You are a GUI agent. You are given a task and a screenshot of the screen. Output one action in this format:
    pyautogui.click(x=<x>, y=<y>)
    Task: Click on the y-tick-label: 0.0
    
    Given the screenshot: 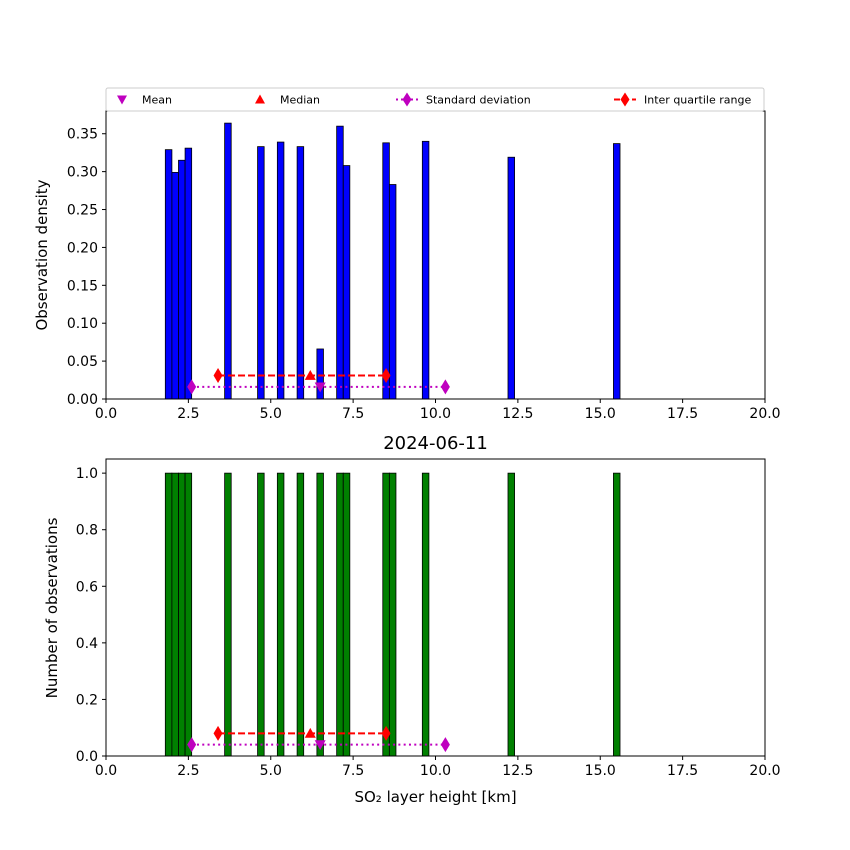 What is the action you would take?
    pyautogui.click(x=87, y=757)
    